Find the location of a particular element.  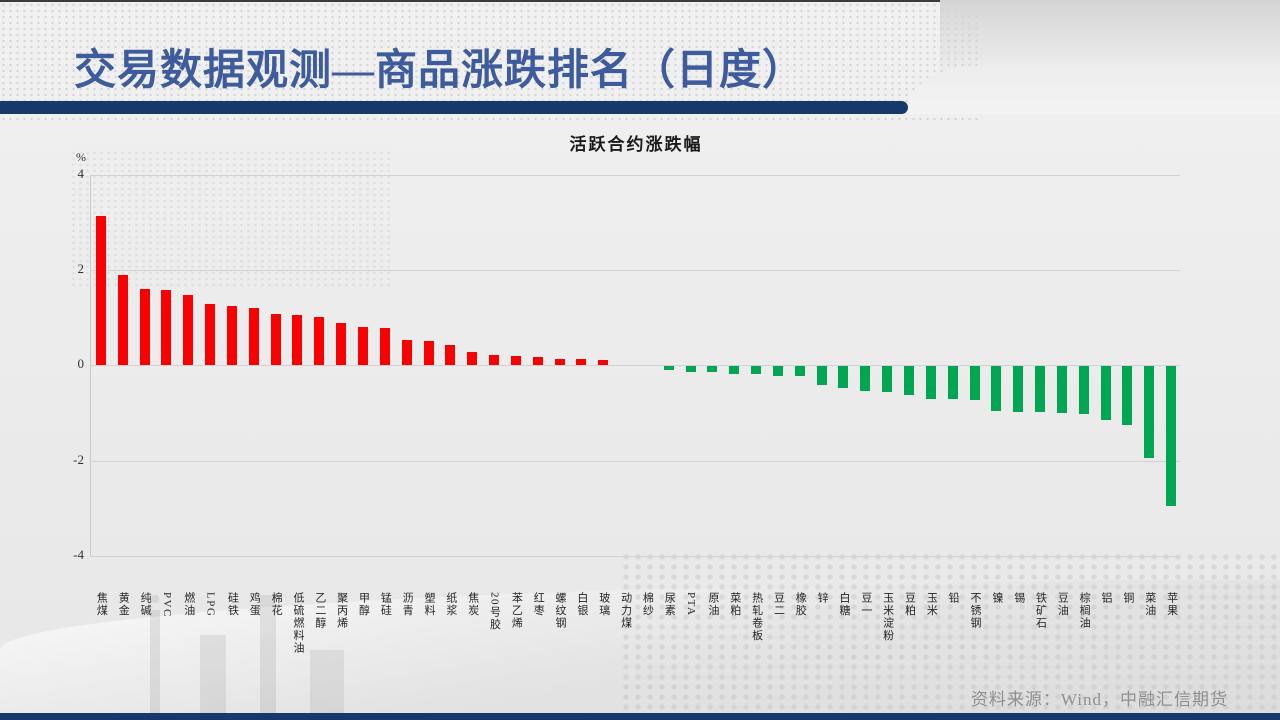

category-label: 锌 is located at coordinates (822, 598).